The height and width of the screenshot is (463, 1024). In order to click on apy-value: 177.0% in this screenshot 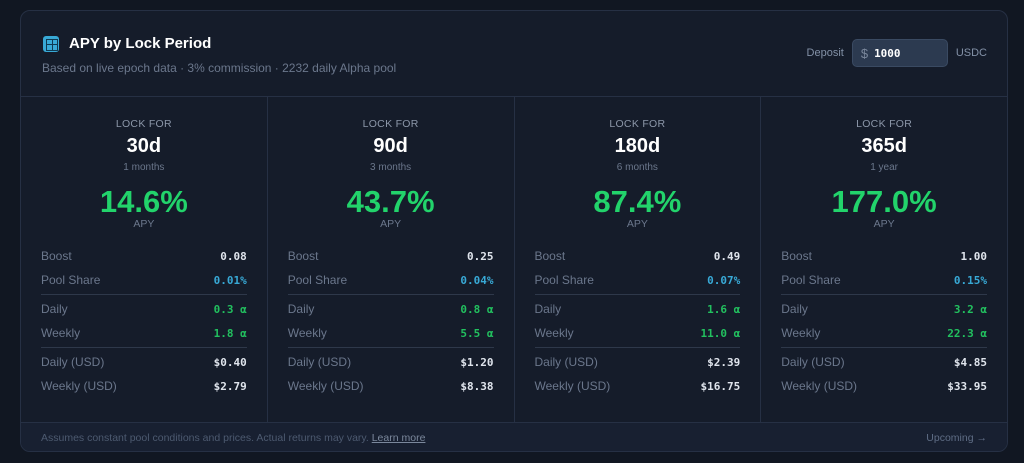, I will do `click(884, 201)`.